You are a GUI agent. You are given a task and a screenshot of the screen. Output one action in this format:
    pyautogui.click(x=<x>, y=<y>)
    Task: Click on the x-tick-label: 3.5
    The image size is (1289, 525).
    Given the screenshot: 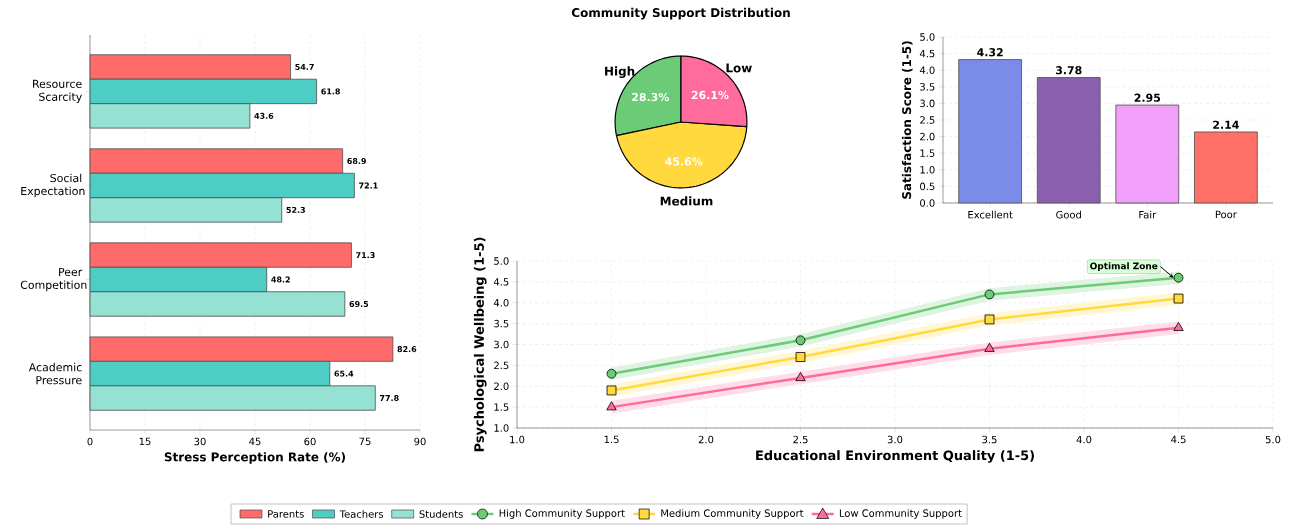 What is the action you would take?
    pyautogui.click(x=989, y=439)
    